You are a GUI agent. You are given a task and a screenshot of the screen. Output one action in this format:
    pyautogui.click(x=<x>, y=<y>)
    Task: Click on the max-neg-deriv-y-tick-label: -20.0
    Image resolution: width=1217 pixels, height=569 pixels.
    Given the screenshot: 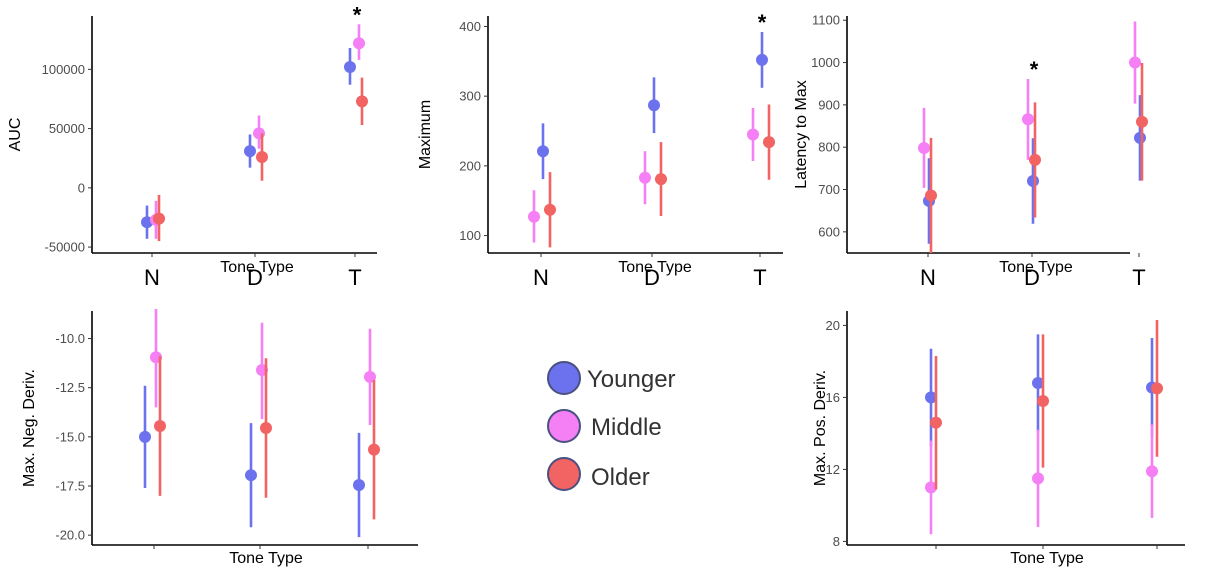 What is the action you would take?
    pyautogui.click(x=70, y=535)
    